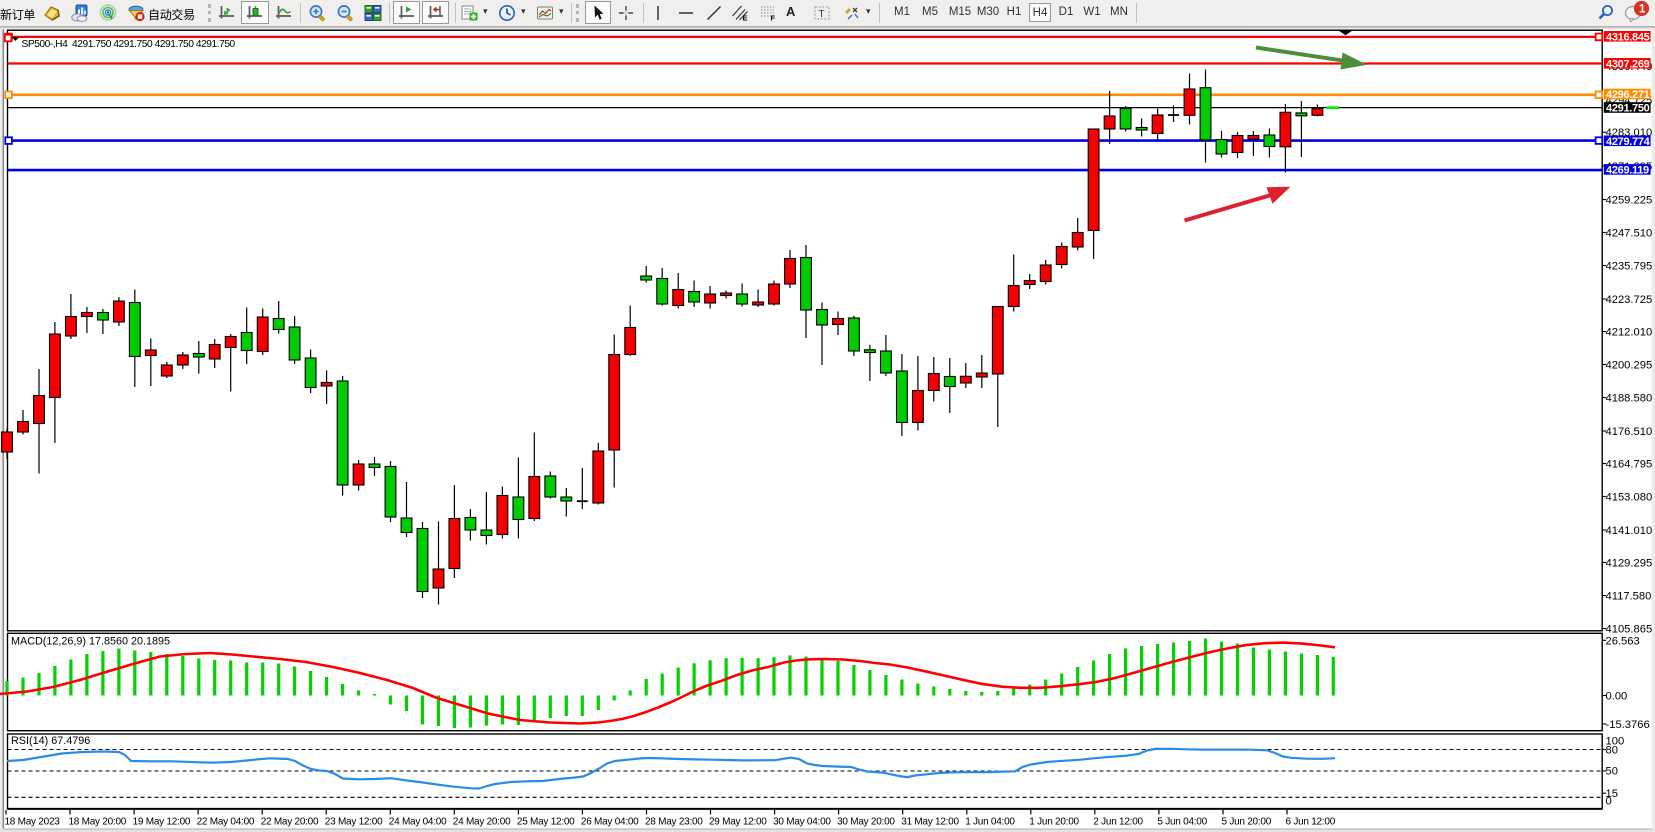  What do you see at coordinates (1629, 498) in the screenshot?
I see `svg-text: 4153.080` at bounding box center [1629, 498].